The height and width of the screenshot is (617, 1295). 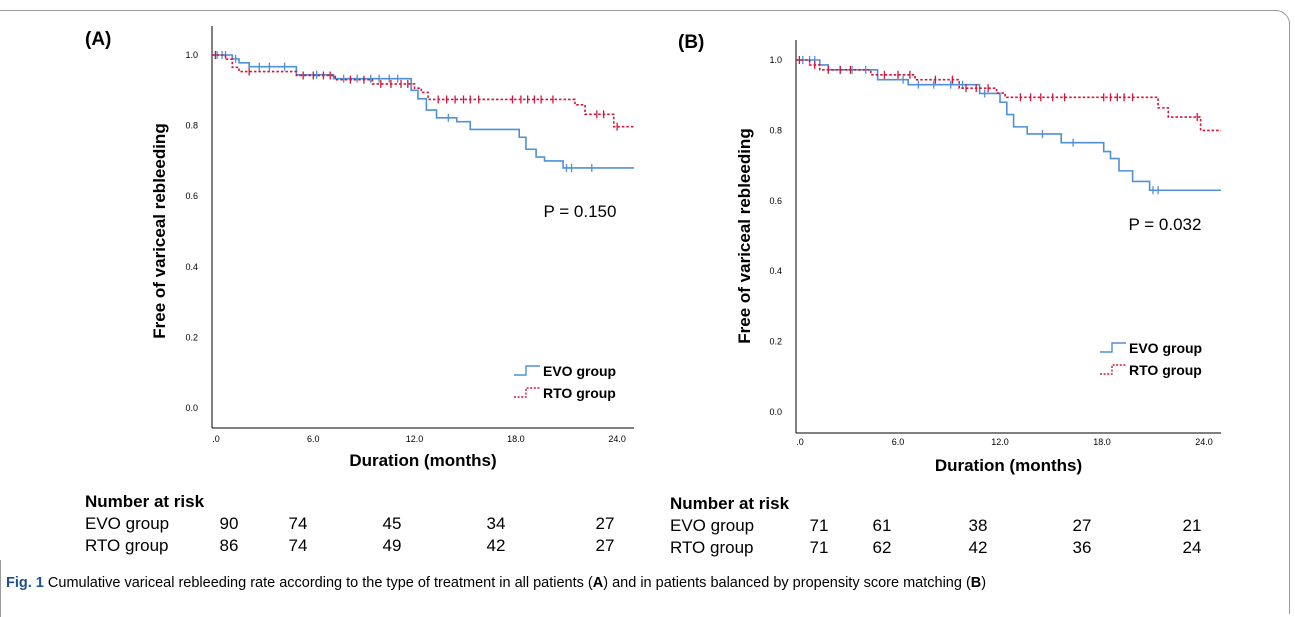 What do you see at coordinates (978, 525) in the screenshot?
I see `risk-value: 38` at bounding box center [978, 525].